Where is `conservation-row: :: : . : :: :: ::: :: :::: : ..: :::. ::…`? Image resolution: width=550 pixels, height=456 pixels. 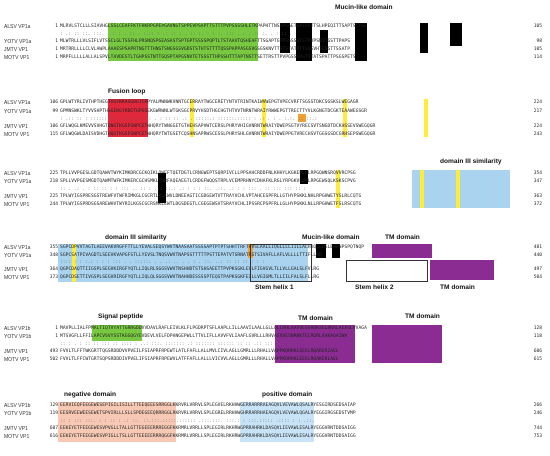 conservation-row: :: : . : :: :: ::: :: :::: : ..: :::. ::… is located at coordinates (179, 344).